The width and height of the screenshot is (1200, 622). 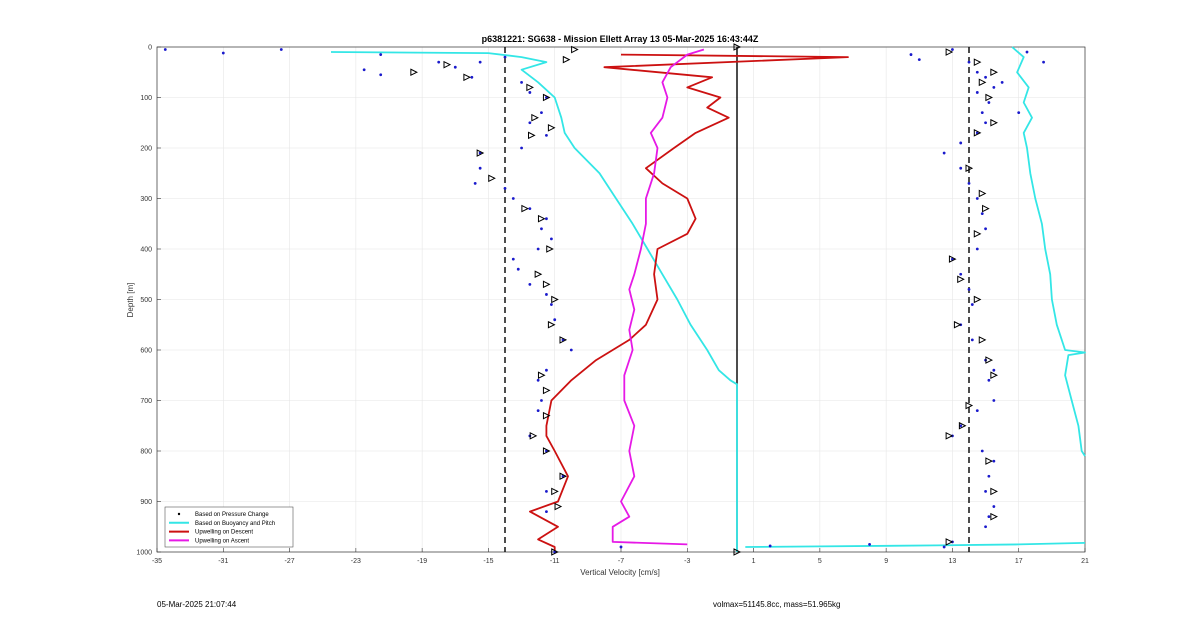 What do you see at coordinates (953, 561) in the screenshot?
I see `x-tick-label: 13` at bounding box center [953, 561].